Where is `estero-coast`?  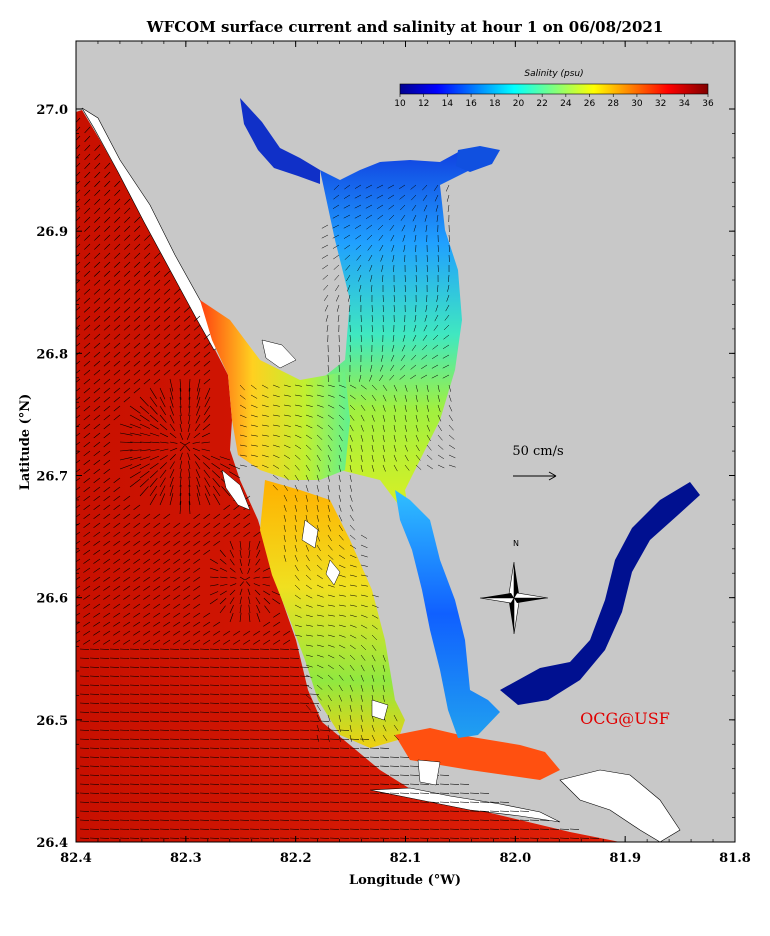
estero-coast is located at coordinates (620, 805).